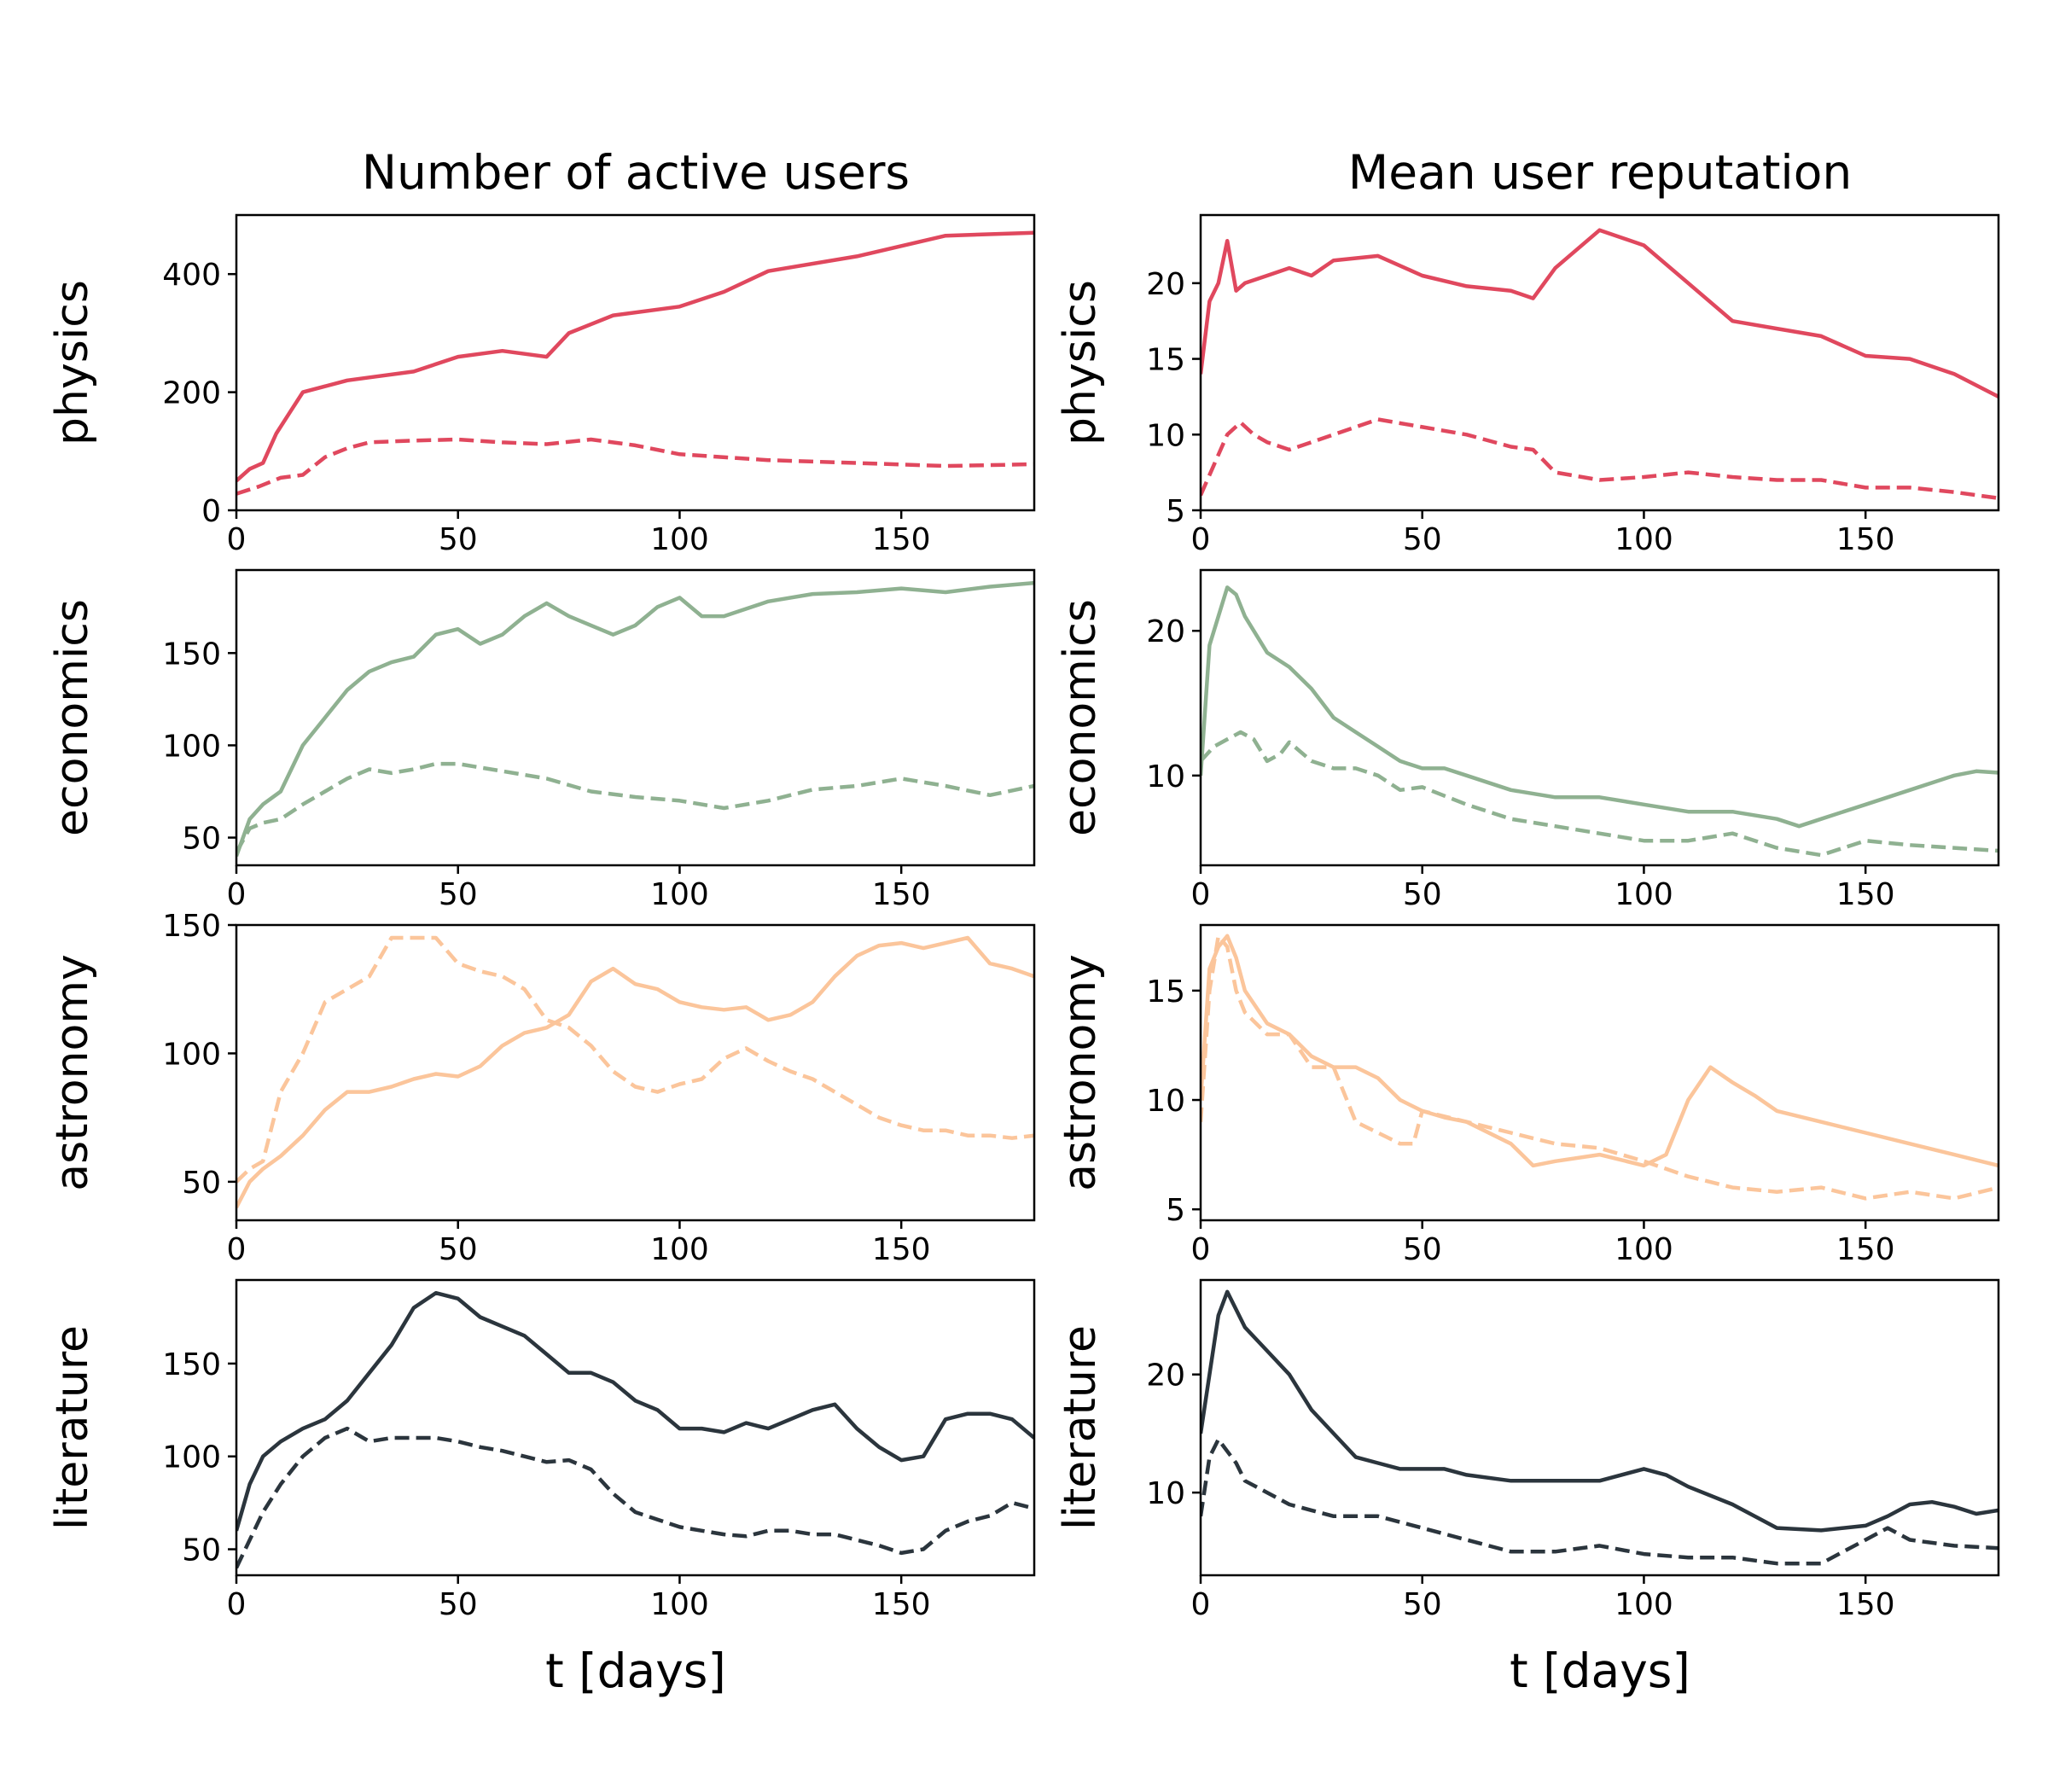 The image size is (2048, 1792). I want to click on x-axis-label-left: t [days], so click(635, 1671).